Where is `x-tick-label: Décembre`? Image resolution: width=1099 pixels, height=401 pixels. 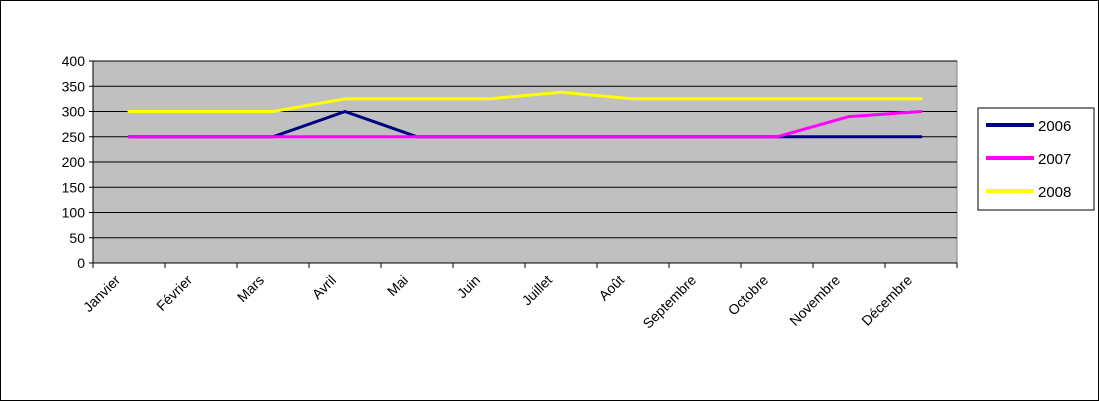 x-tick-label: Décembre is located at coordinates (886, 300).